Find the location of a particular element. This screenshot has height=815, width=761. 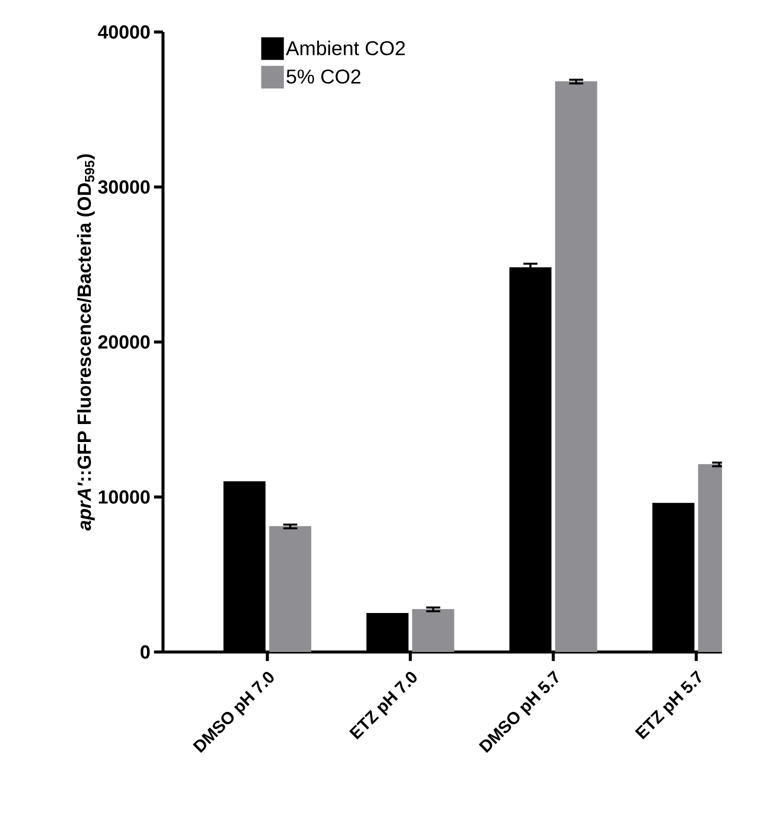

y-tick-label: 20000 is located at coordinates (124, 342).